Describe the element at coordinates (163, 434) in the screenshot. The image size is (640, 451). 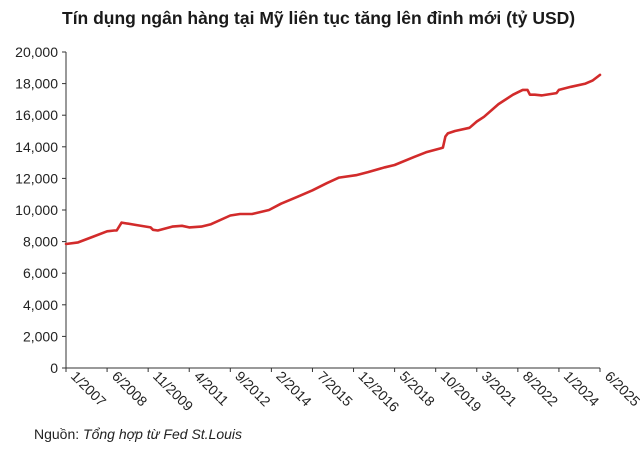
I see `source-text: Tổng hợp từ Fed St.Louis` at that location.